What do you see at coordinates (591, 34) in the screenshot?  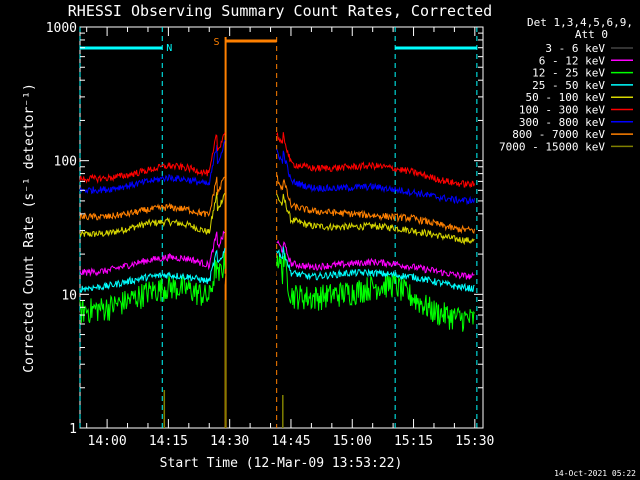 I see `legend-header-attenuator: Att 0` at bounding box center [591, 34].